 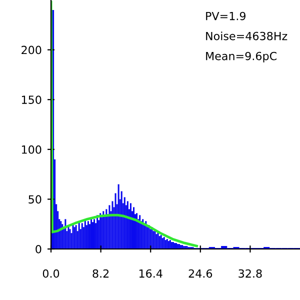 I want to click on y-tick-label: 100, so click(x=32, y=149).